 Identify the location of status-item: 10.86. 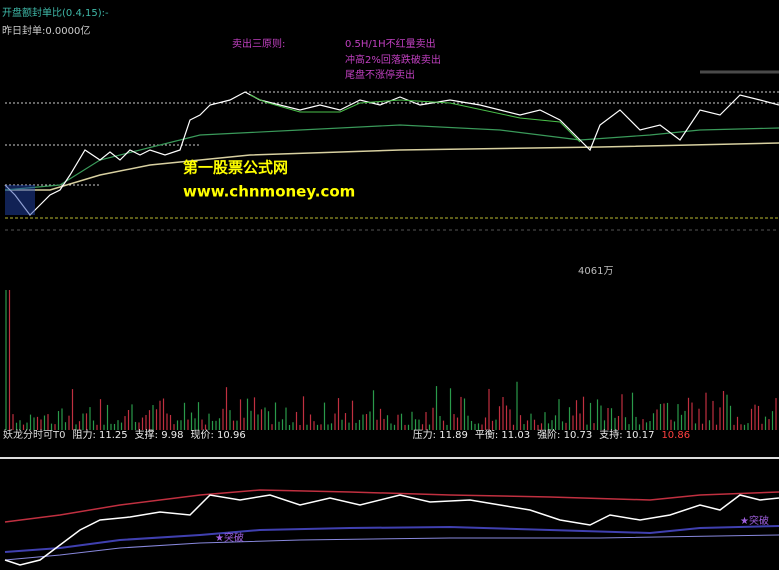
(675, 435).